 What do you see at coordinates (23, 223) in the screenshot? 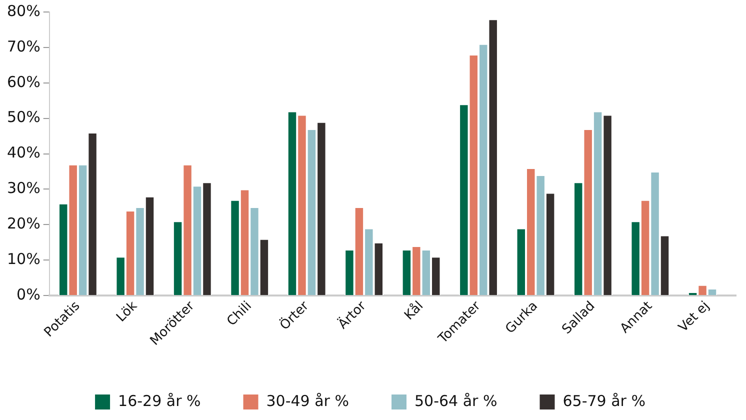
I see `y-tick-label: 20%` at bounding box center [23, 223].